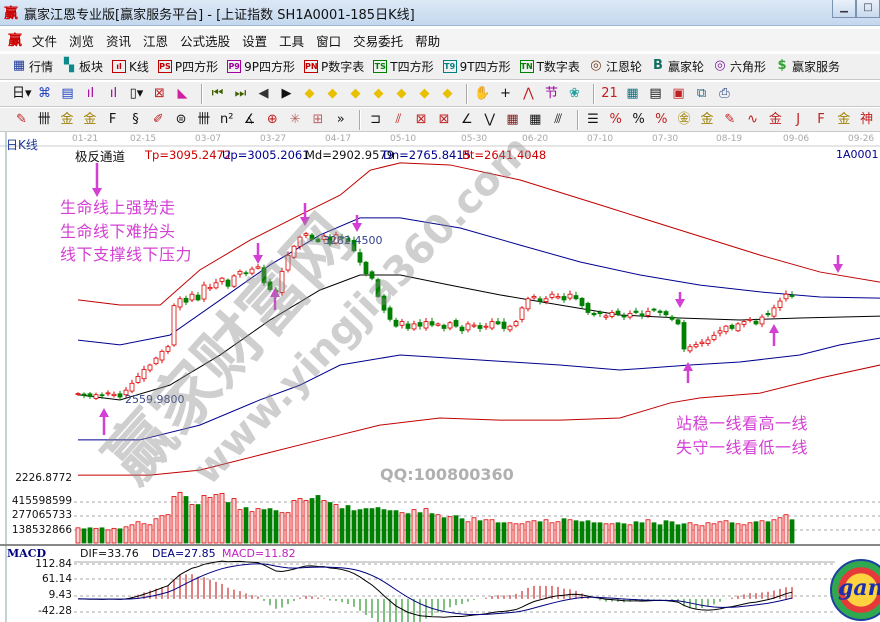 This screenshot has width=880, height=622. What do you see at coordinates (376, 119) in the screenshot?
I see `box-icon: ⊐` at bounding box center [376, 119].